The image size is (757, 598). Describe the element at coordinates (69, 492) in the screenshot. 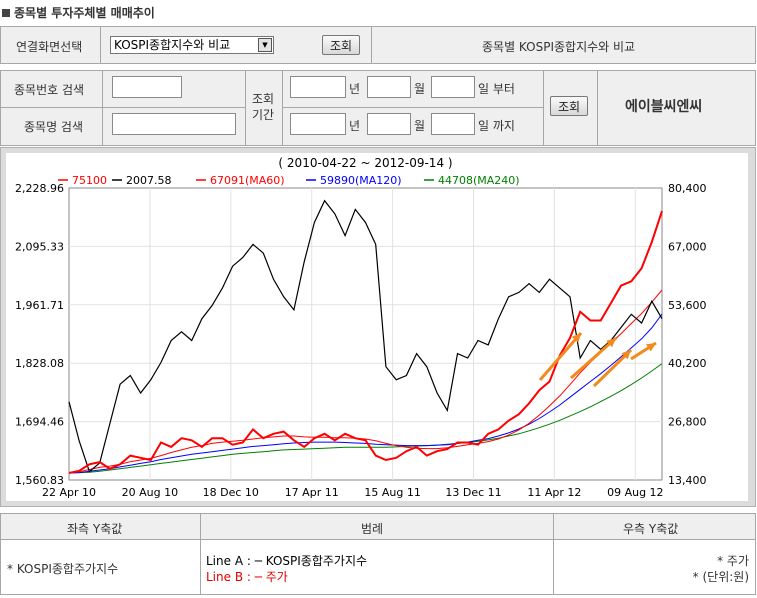

I see `x-tick-label: 22 Apr 10` at that location.